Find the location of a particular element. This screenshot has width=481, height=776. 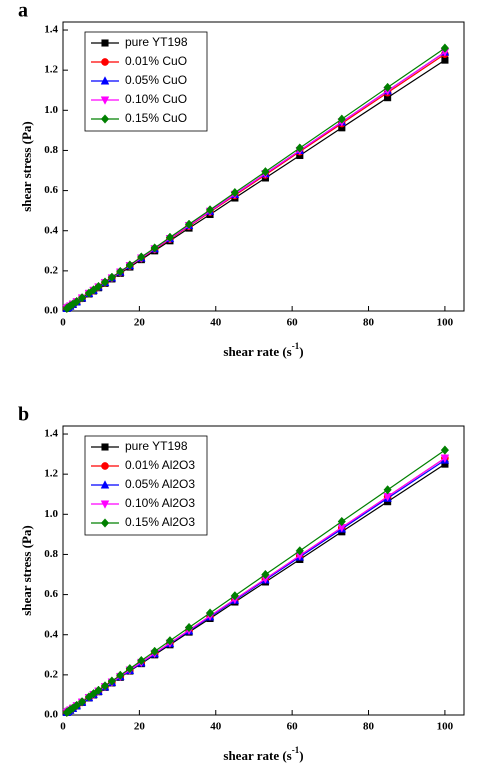

x-axis-label-sup: -1 is located at coordinates (296, 750).